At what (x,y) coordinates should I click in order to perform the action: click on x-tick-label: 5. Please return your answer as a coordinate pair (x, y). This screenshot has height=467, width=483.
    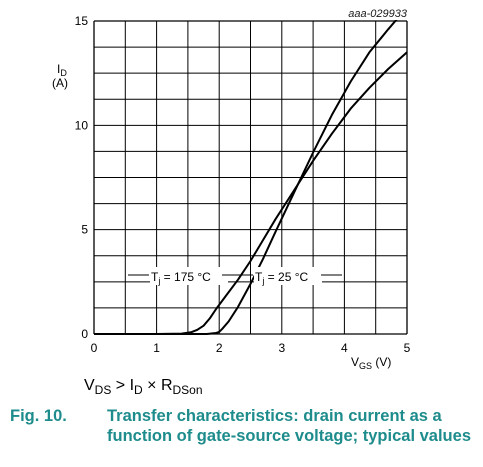
    Looking at the image, I should click on (407, 348).